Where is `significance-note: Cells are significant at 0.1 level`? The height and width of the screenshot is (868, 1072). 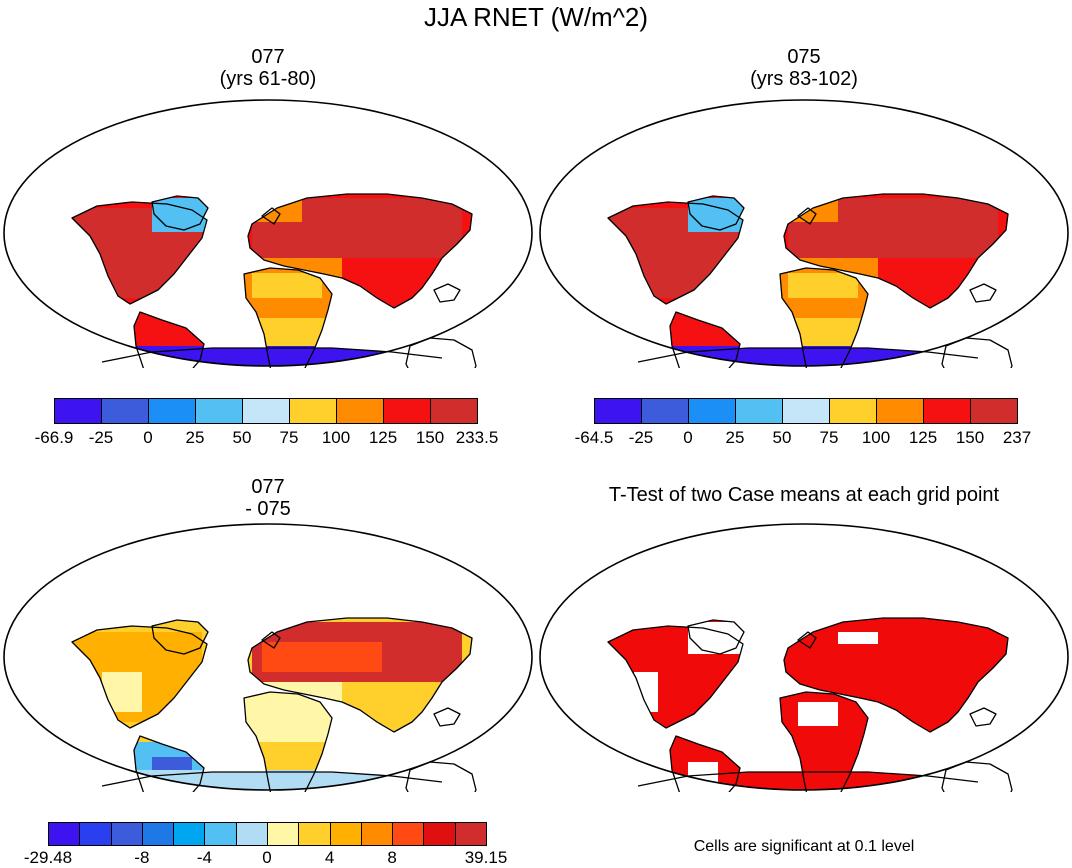
significance-note: Cells are significant at 0.1 level is located at coordinates (804, 846).